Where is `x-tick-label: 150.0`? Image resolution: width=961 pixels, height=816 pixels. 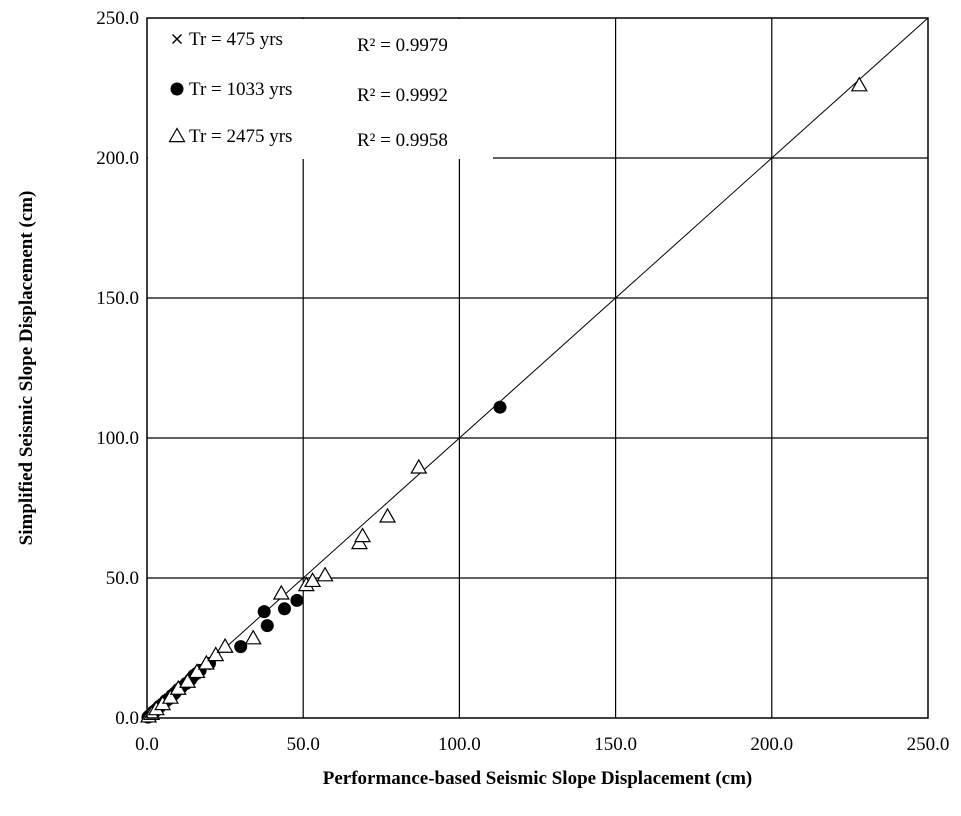 x-tick-label: 150.0 is located at coordinates (615, 744).